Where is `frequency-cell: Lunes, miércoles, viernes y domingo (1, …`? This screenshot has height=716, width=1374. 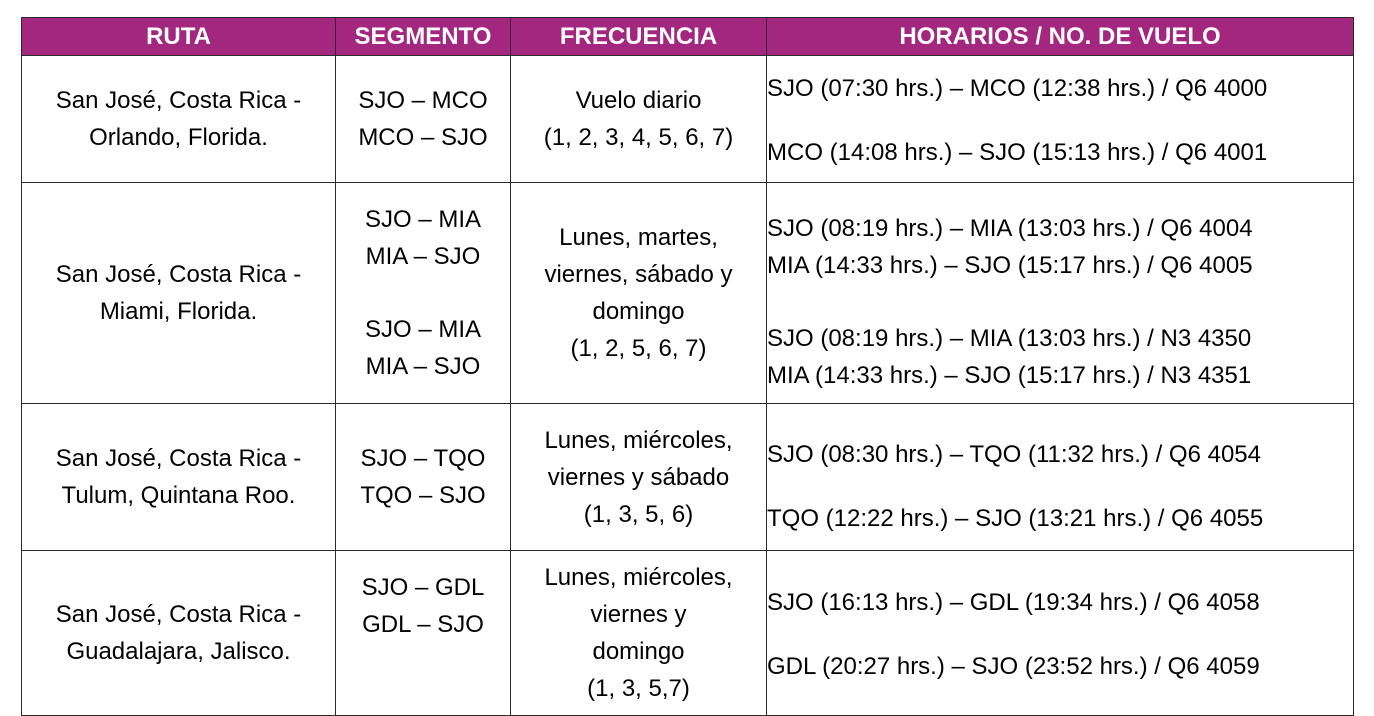 frequency-cell: Lunes, miércoles, viernes y domingo (1, … is located at coordinates (638, 633).